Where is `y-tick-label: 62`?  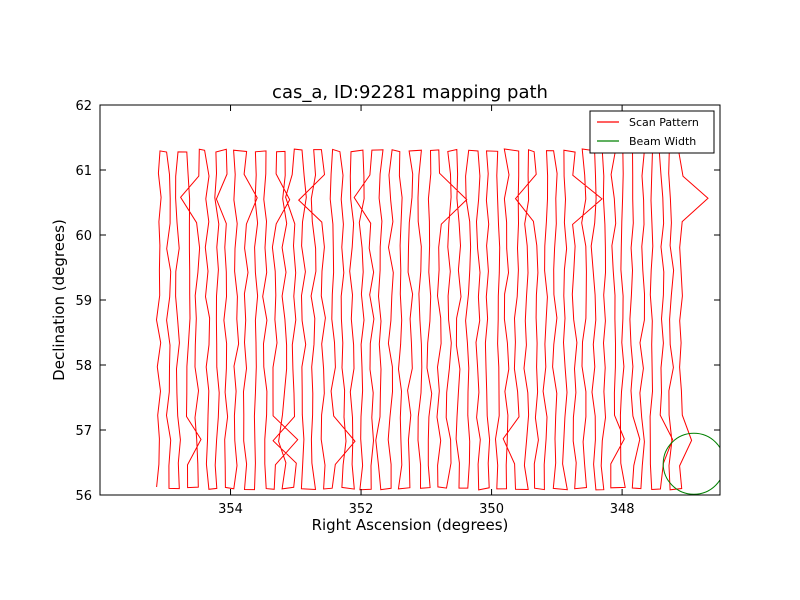
y-tick-label: 62 is located at coordinates (83, 106).